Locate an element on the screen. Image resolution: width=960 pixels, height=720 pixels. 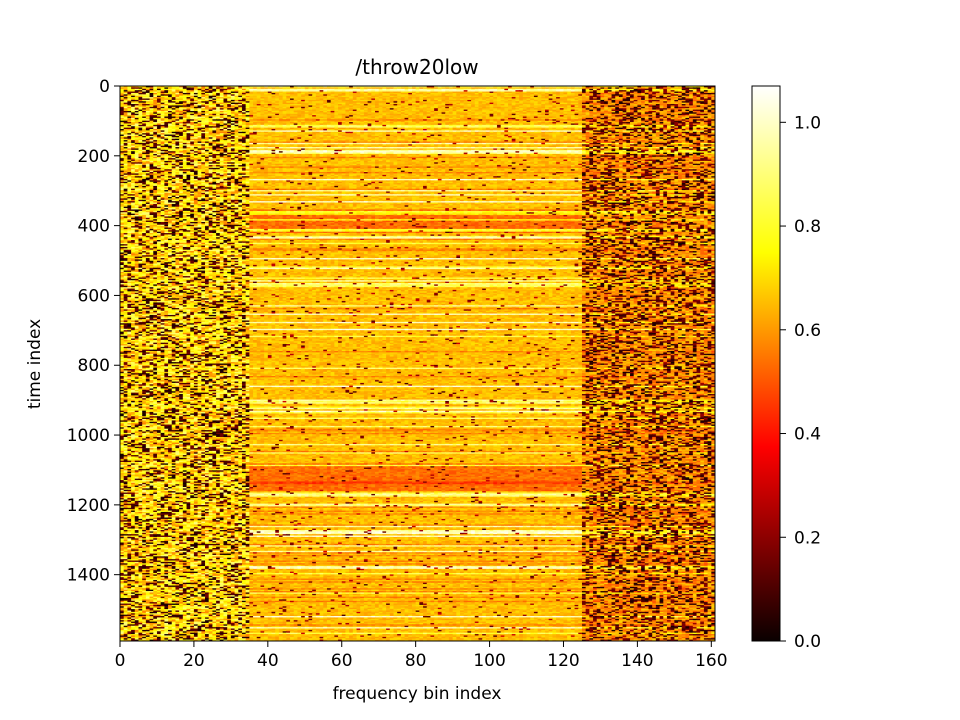
colorbar-gradient is located at coordinates (766, 363).